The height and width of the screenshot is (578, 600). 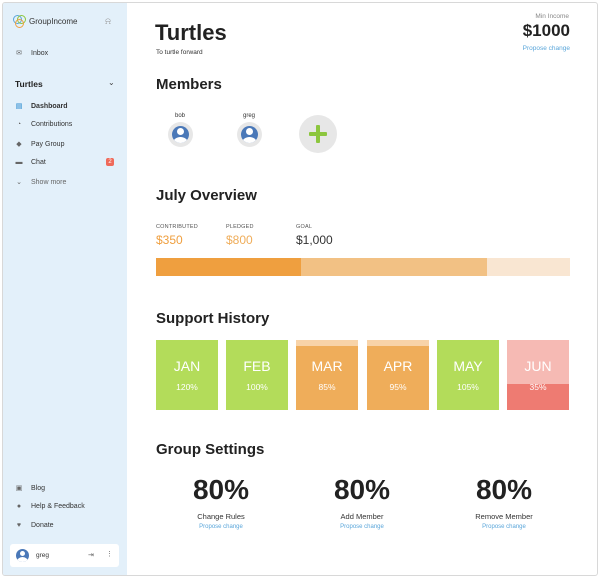 I want to click on pledged-stat: PLEDGED $800, so click(x=240, y=235).